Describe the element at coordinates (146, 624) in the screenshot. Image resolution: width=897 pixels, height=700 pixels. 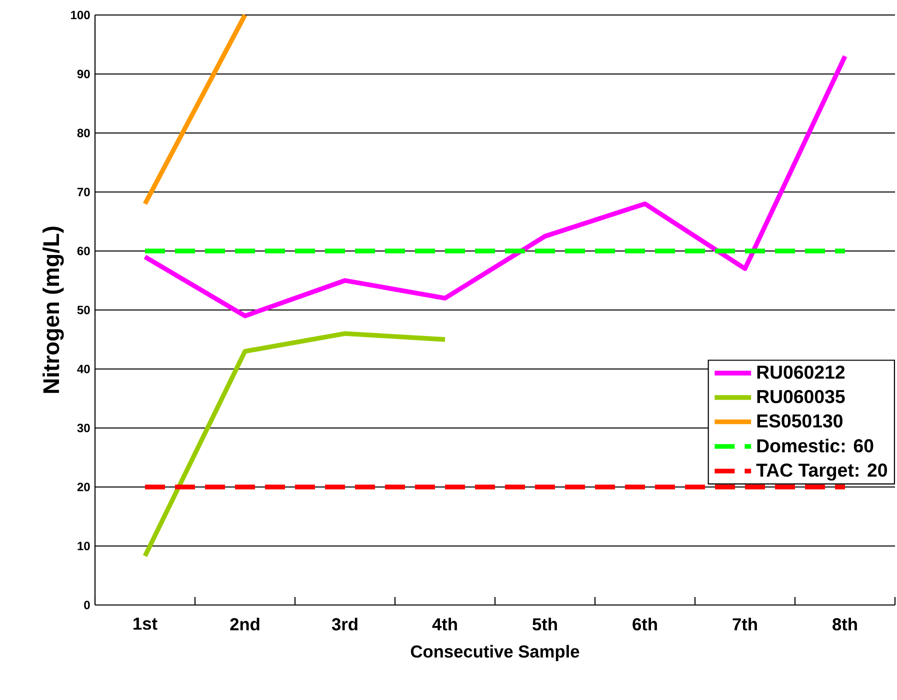
I see `x-tick-label: 1st` at that location.